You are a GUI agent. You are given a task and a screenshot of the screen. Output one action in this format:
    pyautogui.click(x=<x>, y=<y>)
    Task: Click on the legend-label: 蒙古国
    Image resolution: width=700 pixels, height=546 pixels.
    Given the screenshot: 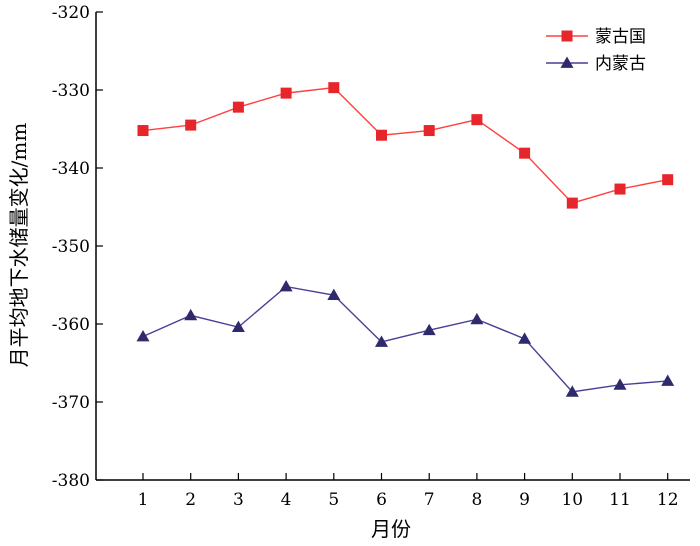 What is the action you would take?
    pyautogui.click(x=620, y=37)
    